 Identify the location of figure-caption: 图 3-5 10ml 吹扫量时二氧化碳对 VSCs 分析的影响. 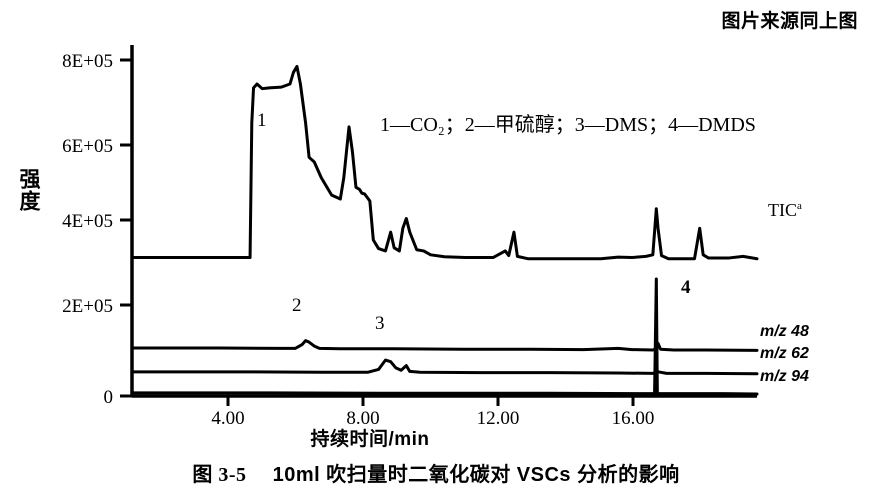
(436, 472).